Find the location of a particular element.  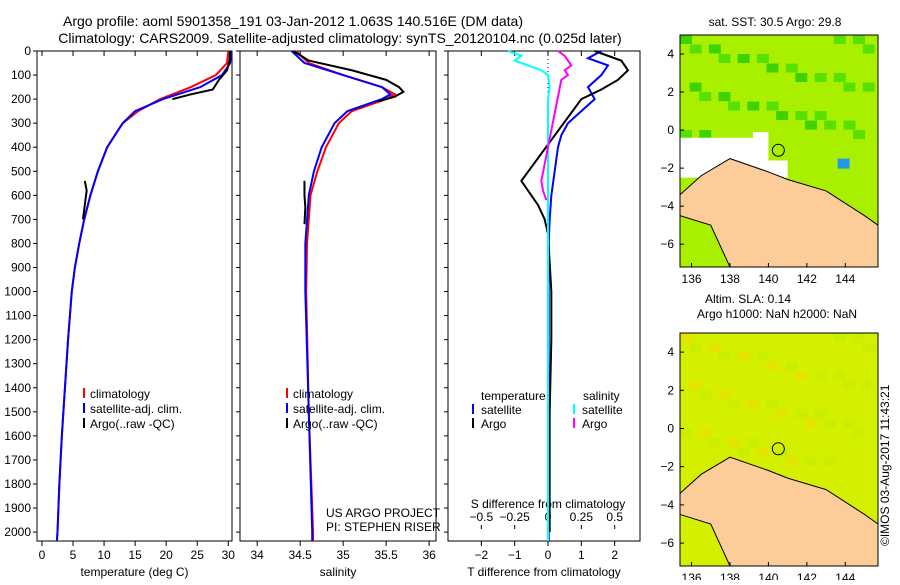

y-tick-label: 1400 is located at coordinates (17, 388).